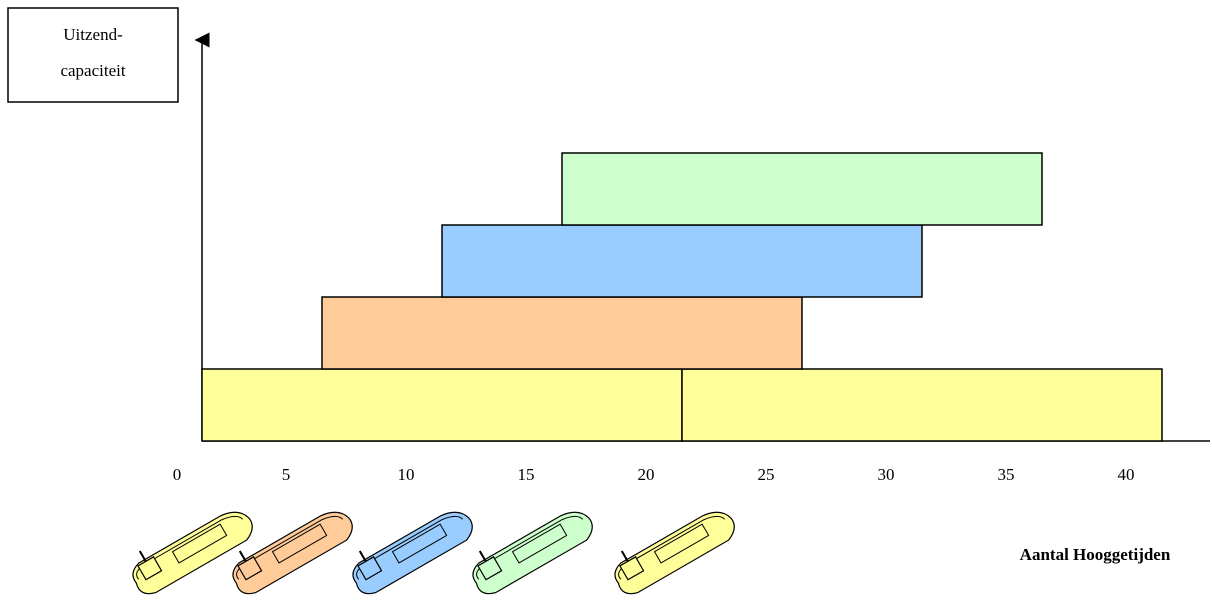  I want to click on y-label: capaciteit, so click(92, 70).